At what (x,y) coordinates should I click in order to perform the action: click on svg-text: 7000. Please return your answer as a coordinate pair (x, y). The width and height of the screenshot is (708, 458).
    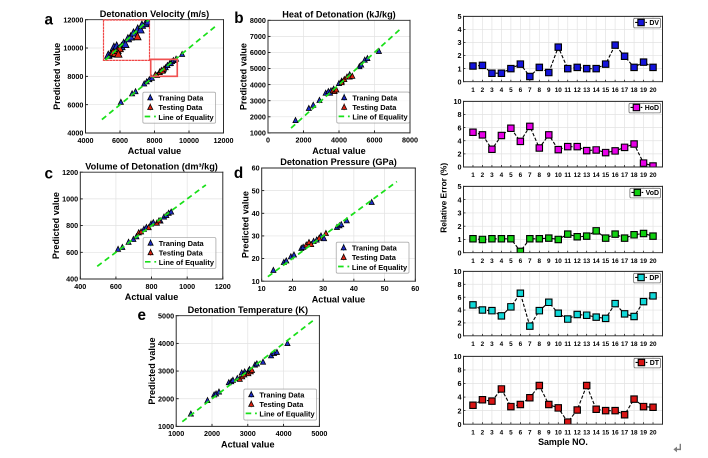
    Looking at the image, I should click on (258, 36).